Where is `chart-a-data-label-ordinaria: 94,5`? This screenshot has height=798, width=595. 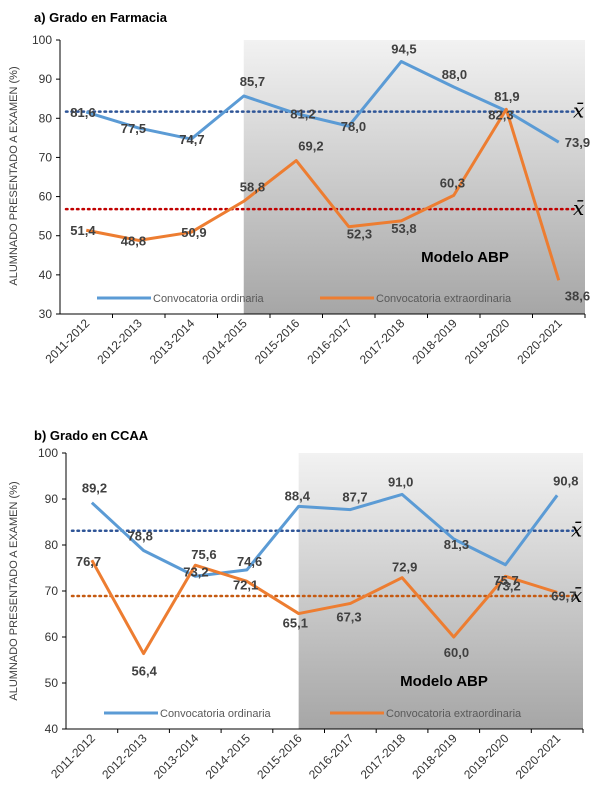
chart-a-data-label-ordinaria: 94,5 is located at coordinates (403, 49).